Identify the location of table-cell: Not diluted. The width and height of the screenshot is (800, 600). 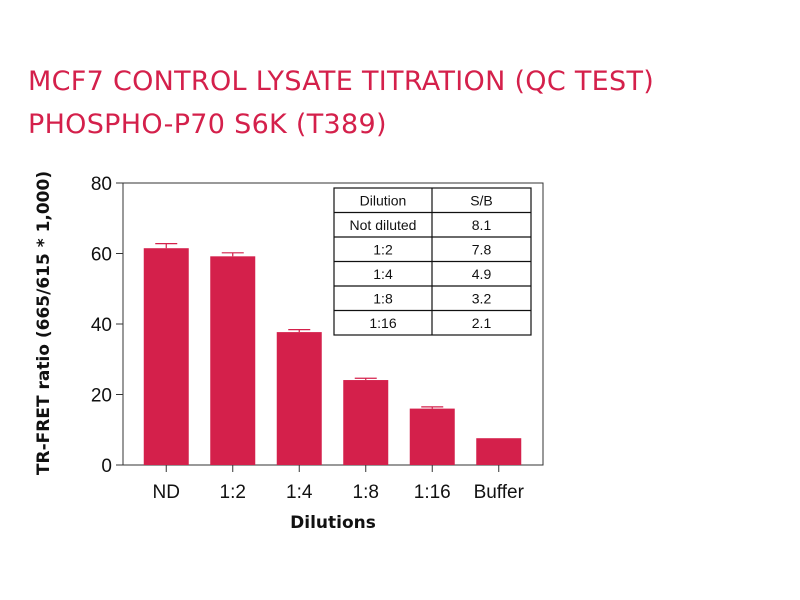
(383, 225).